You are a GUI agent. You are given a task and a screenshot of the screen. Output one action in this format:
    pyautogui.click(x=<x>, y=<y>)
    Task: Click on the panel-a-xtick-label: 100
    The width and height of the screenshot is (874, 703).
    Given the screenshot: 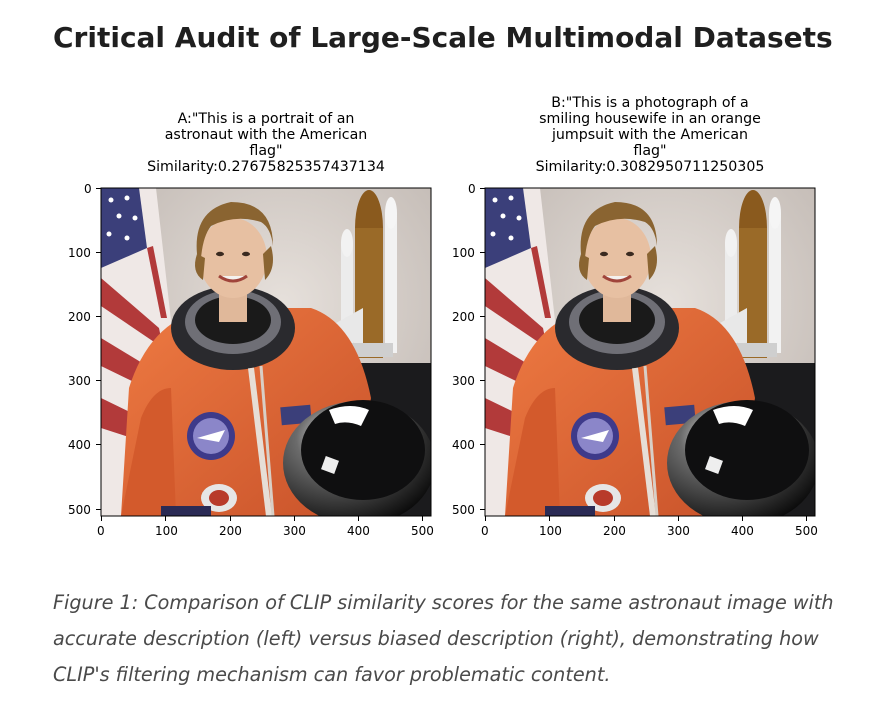 What is the action you would take?
    pyautogui.click(x=166, y=531)
    